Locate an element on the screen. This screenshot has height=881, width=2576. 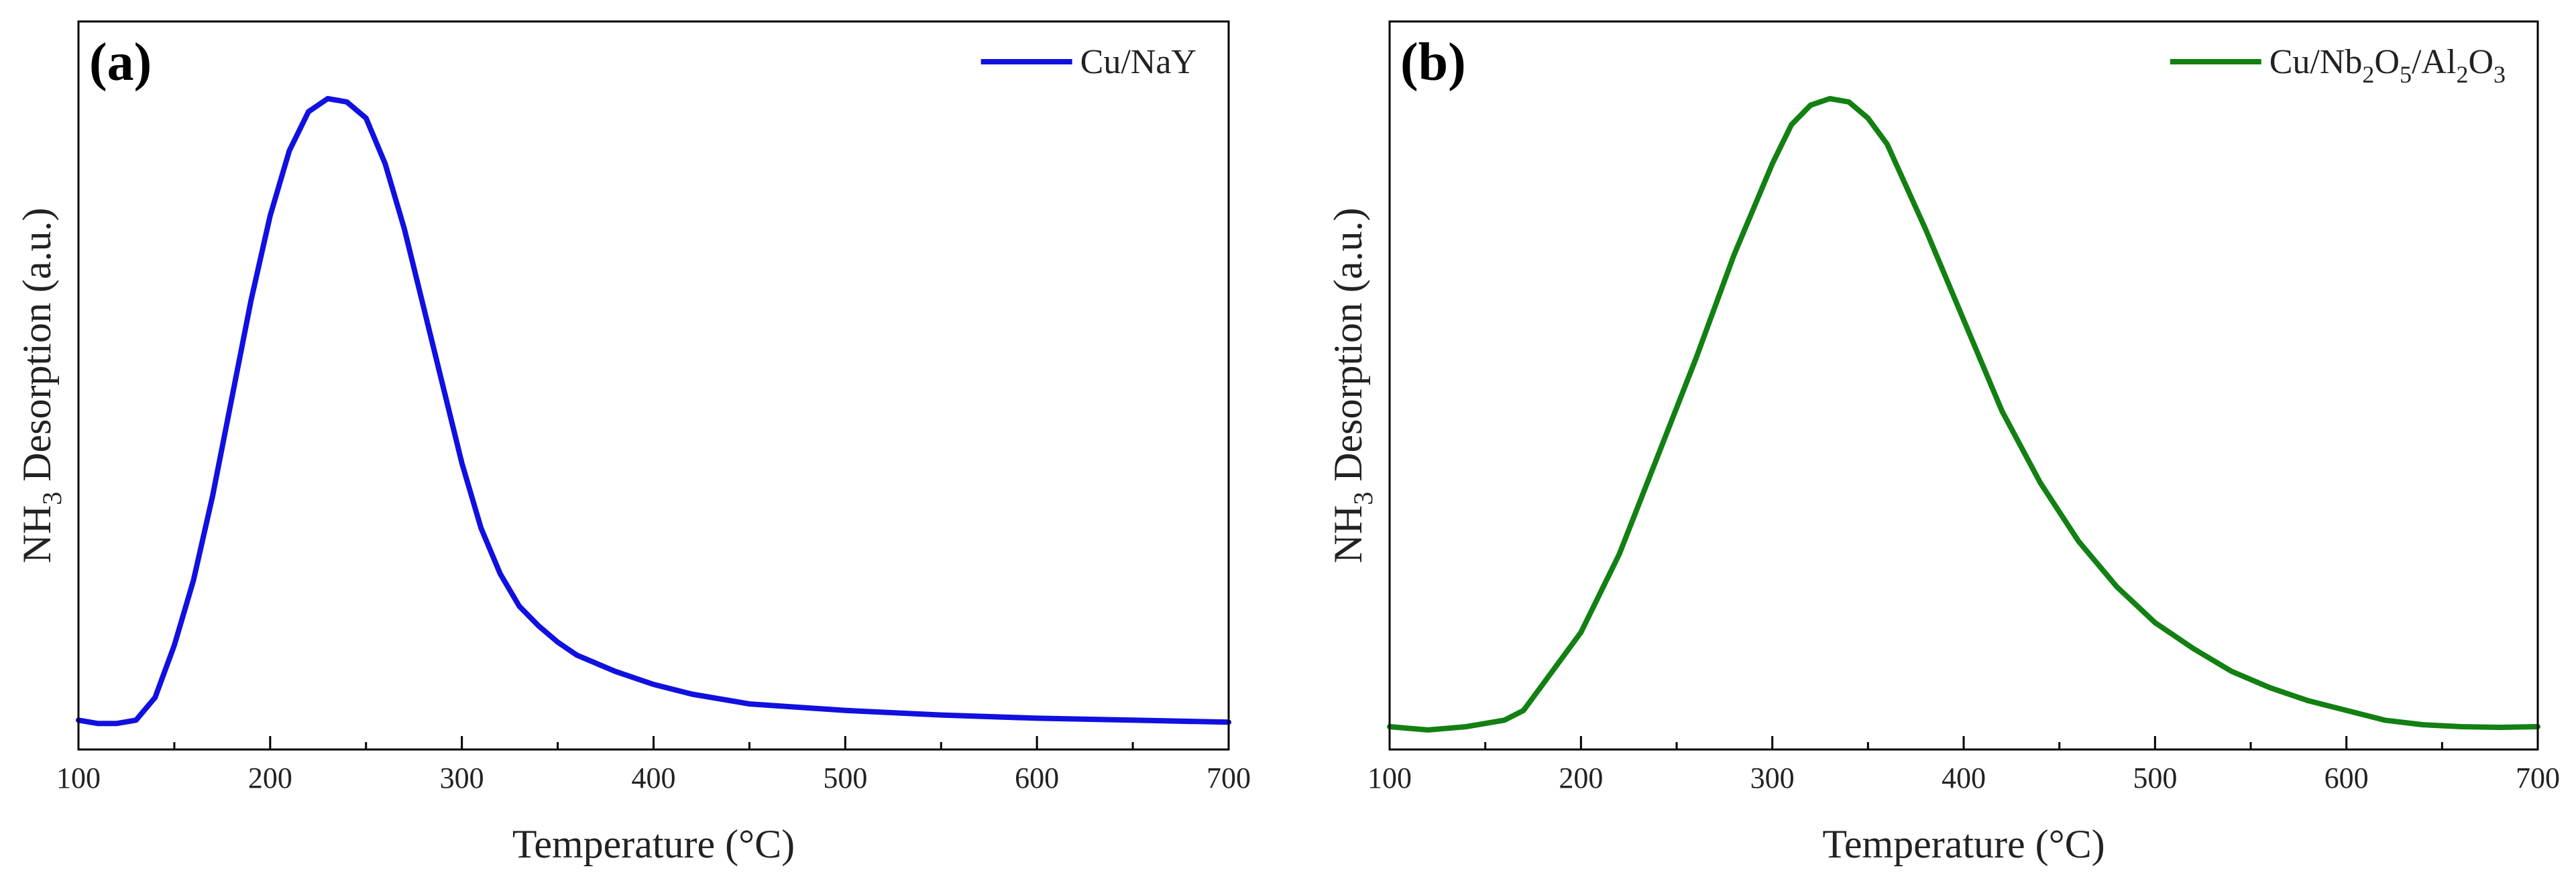
panel-label: (b) is located at coordinates (1433, 63).